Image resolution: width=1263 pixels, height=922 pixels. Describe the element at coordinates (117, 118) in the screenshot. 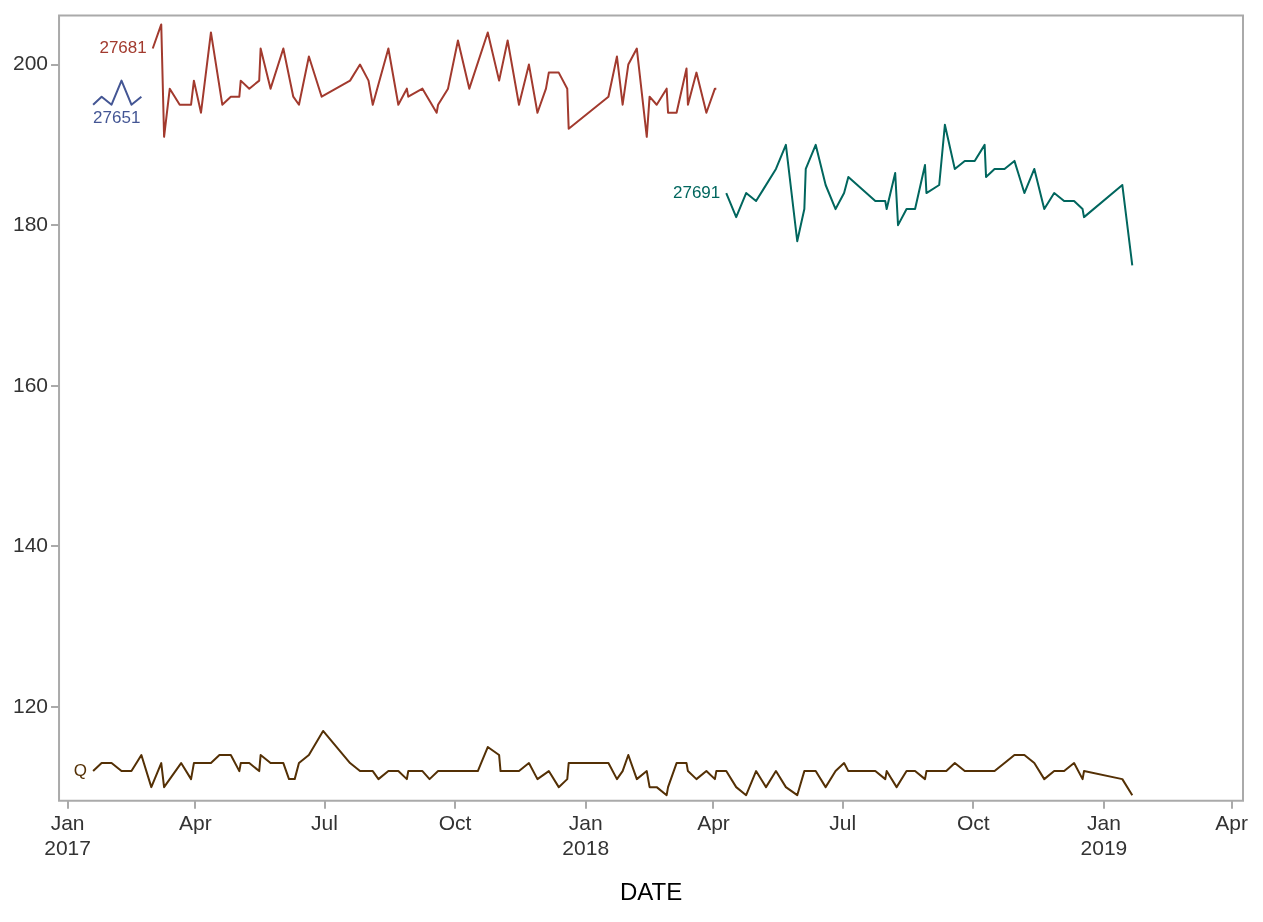

I see `series-label: 27651` at that location.